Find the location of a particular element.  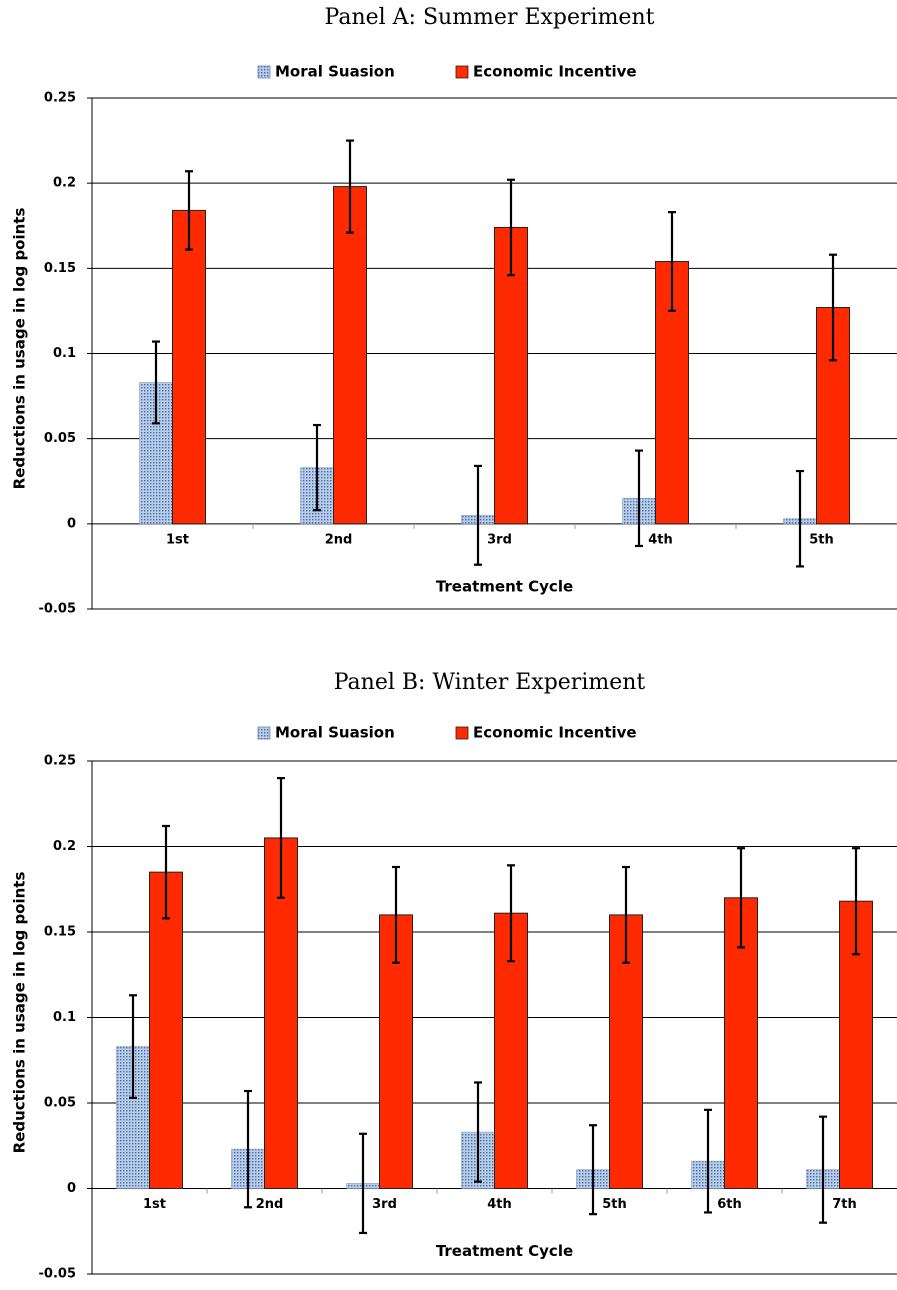

x-tick-label: 6th is located at coordinates (729, 1204).